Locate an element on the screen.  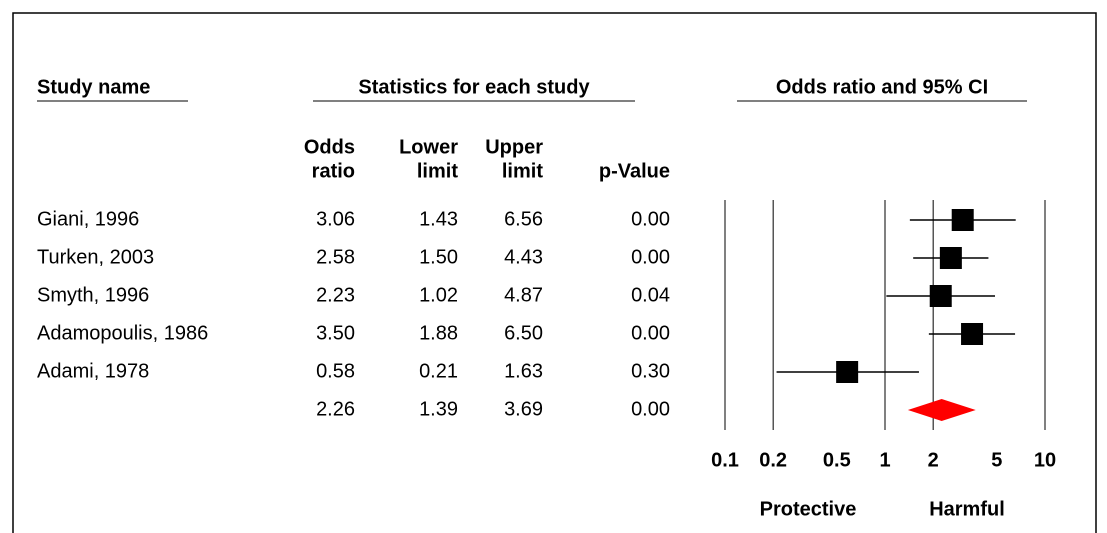
column-header: Upper is located at coordinates (514, 147).